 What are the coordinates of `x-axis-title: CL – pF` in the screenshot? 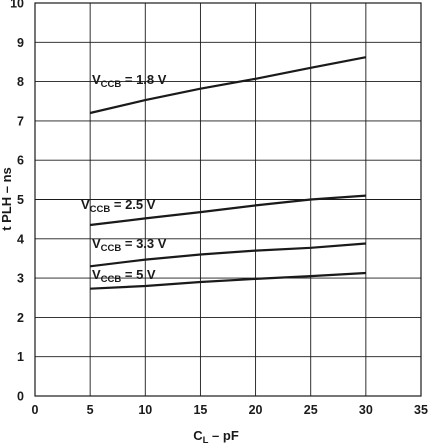 It's located at (216, 435).